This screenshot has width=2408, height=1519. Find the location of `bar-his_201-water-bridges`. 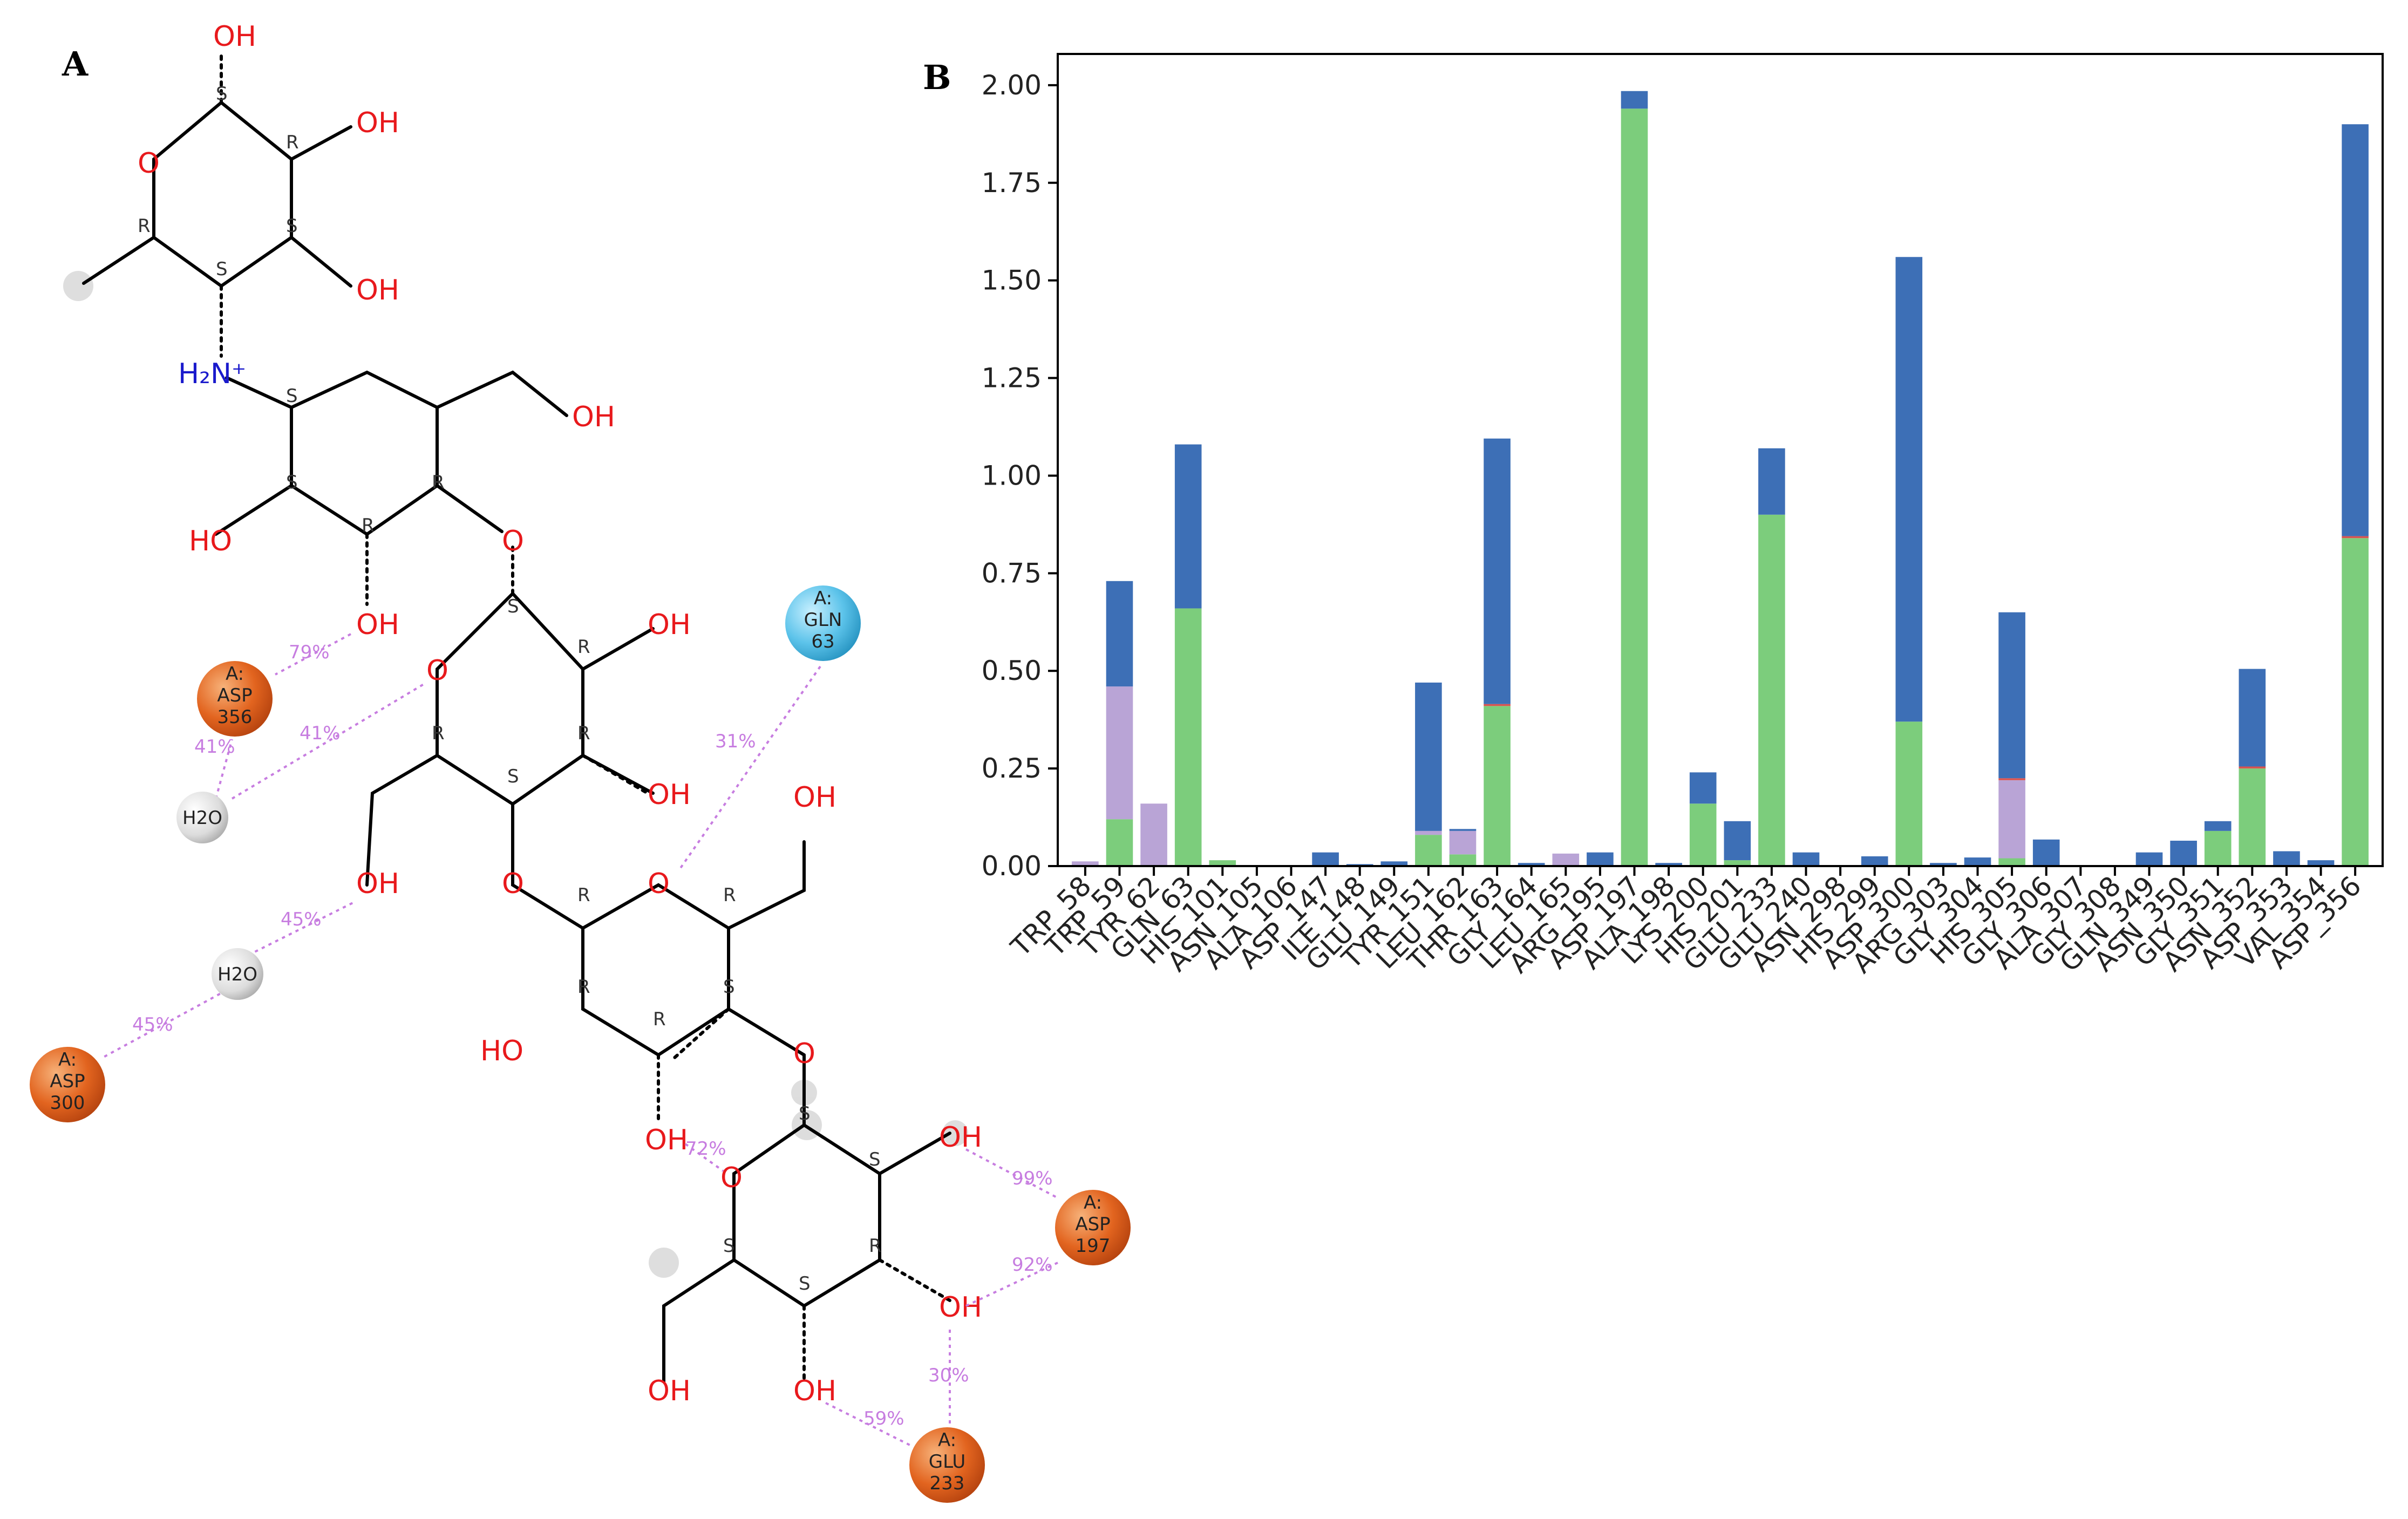

bar-his_201-water-bridges is located at coordinates (1737, 841).